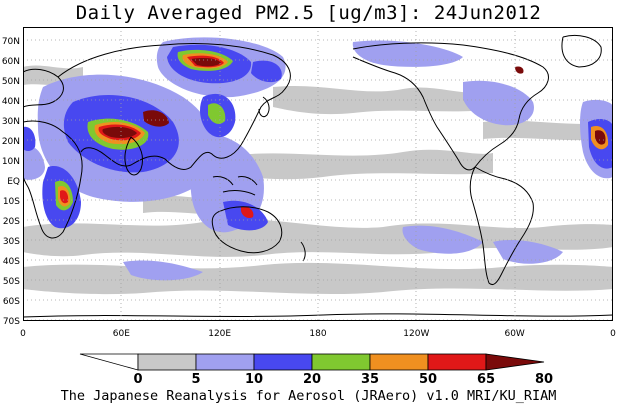  I want to click on lat-label: 30S, so click(11, 242).